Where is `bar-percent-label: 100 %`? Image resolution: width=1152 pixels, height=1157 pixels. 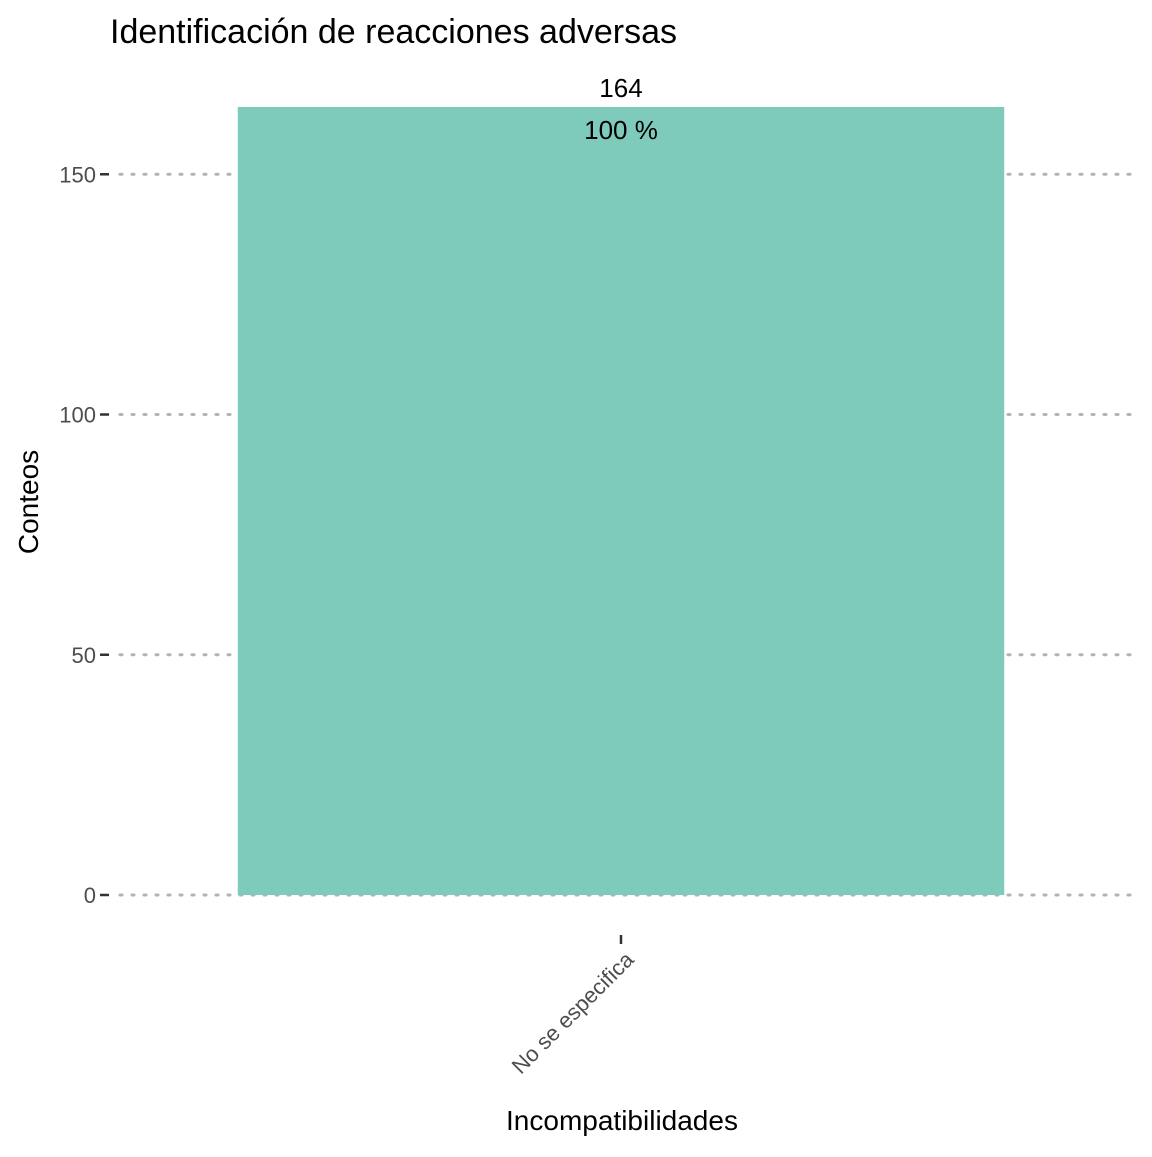
bar-percent-label: 100 % is located at coordinates (621, 130).